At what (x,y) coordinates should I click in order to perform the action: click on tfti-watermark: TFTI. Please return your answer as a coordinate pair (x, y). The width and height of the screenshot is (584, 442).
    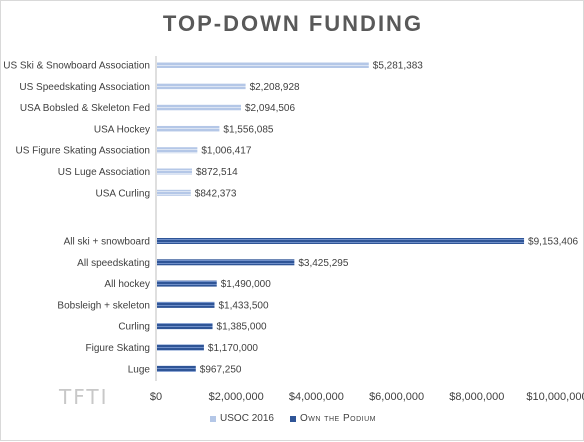
    Looking at the image, I should click on (84, 397).